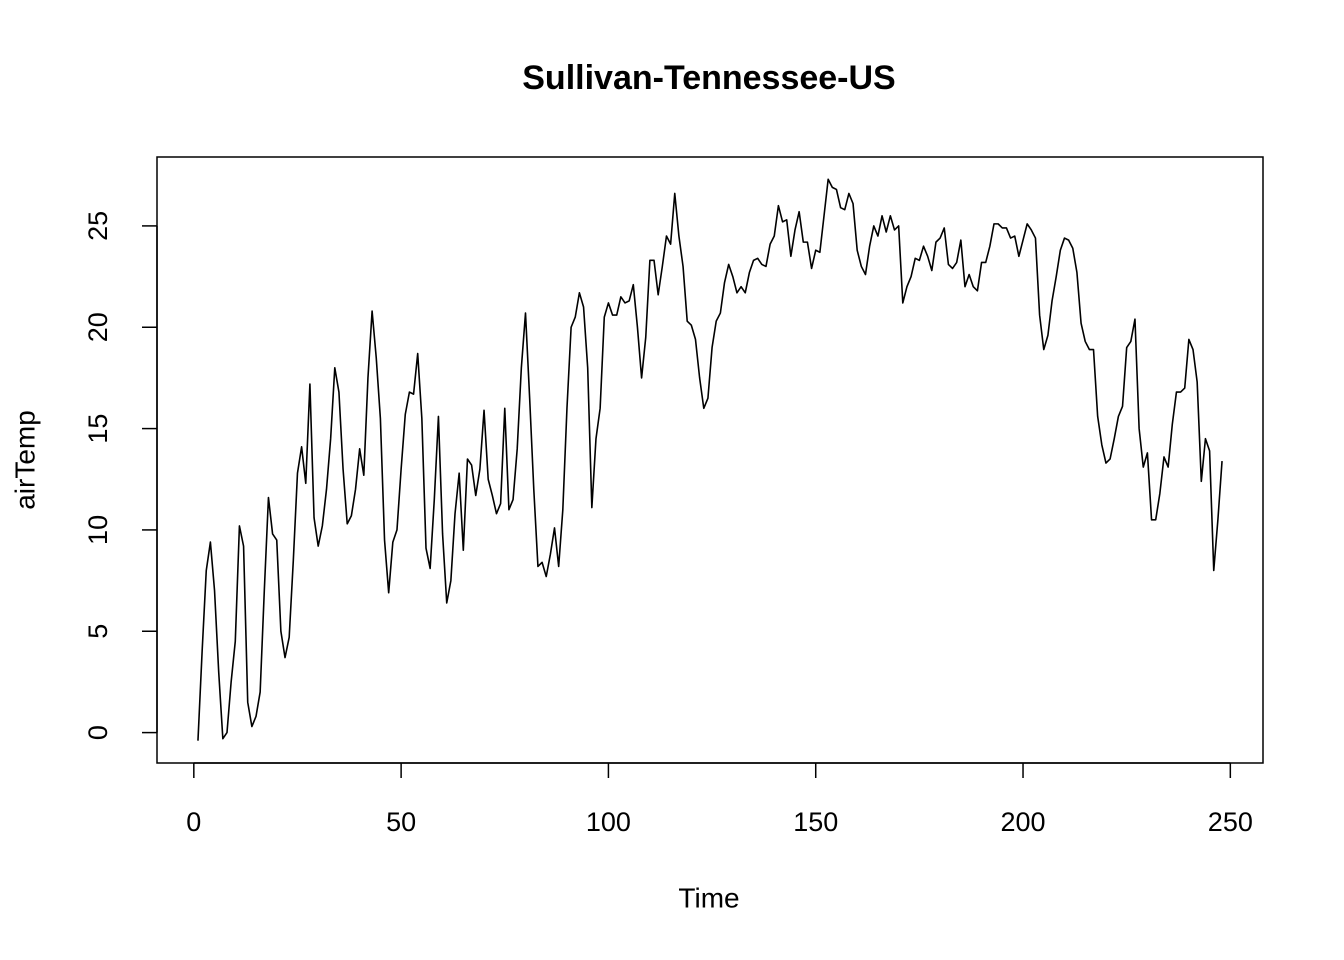 This screenshot has height=960, width=1344. What do you see at coordinates (98, 429) in the screenshot?
I see `y-tick-label: 15` at bounding box center [98, 429].